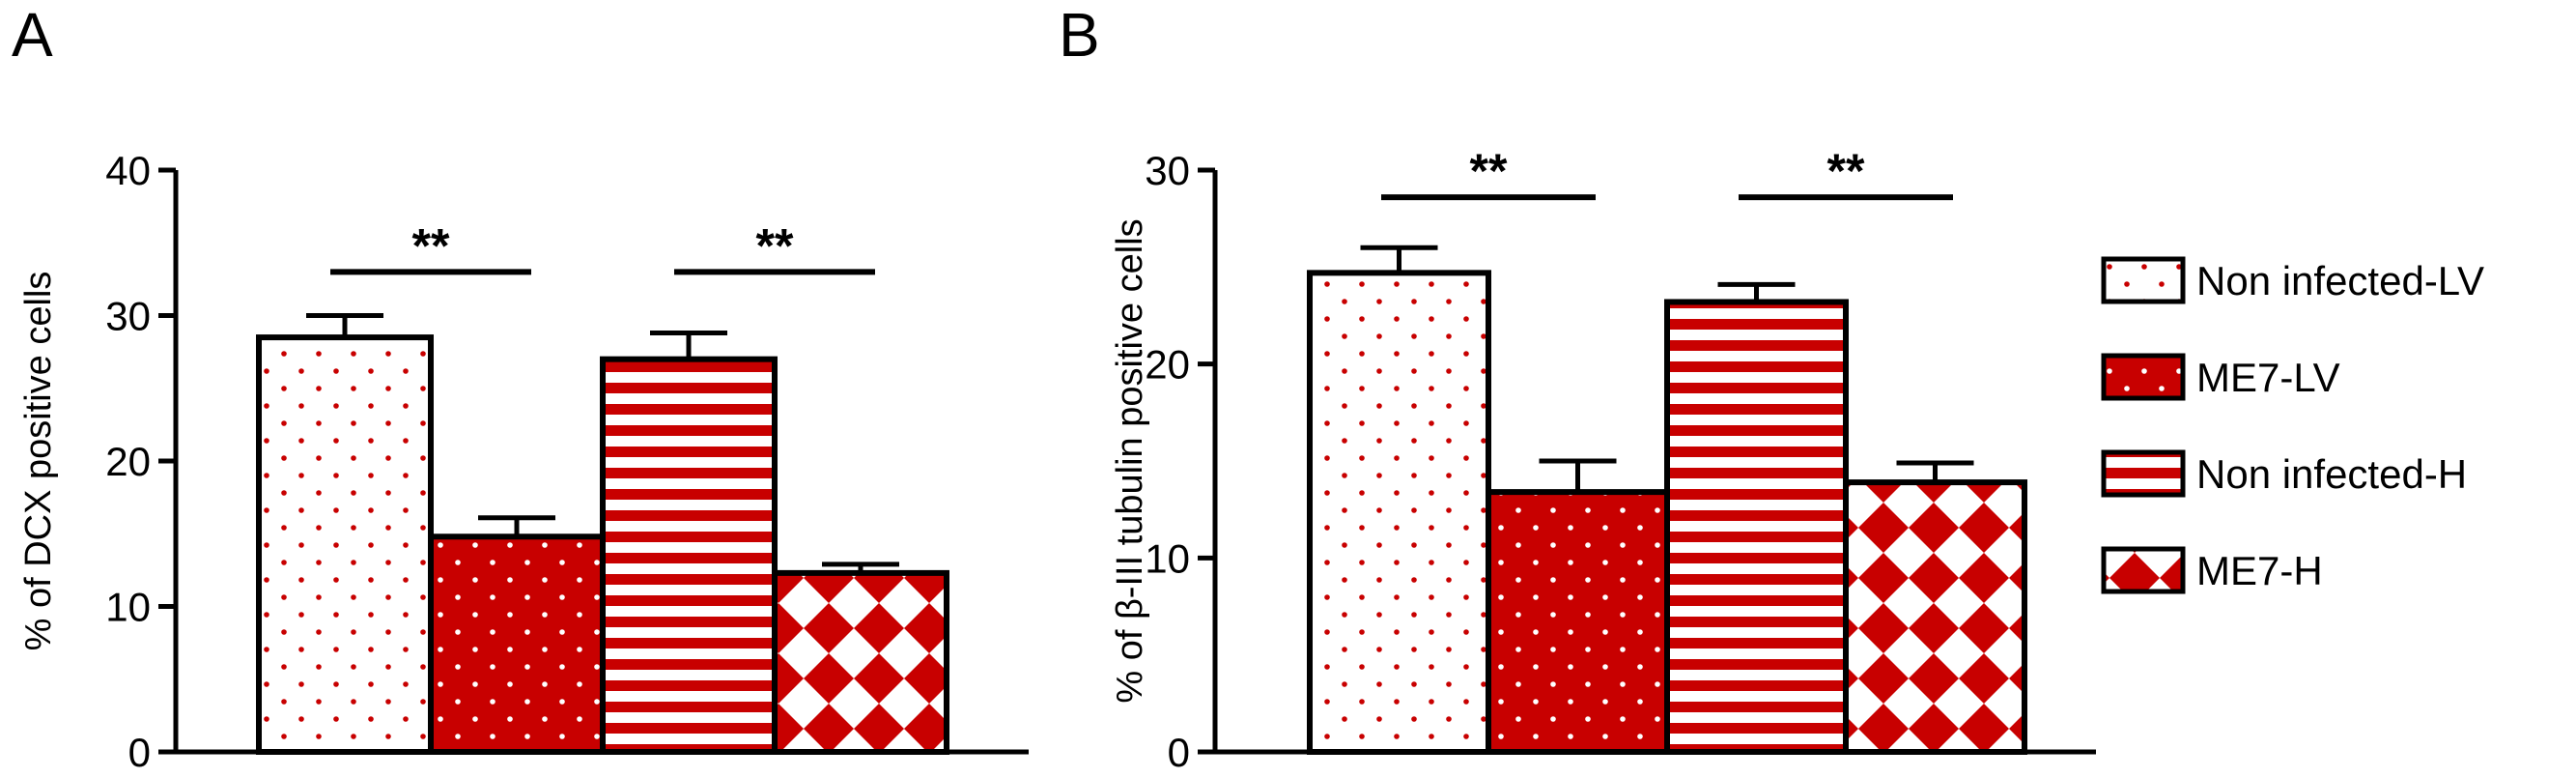 Image resolution: width=2576 pixels, height=778 pixels. Describe the element at coordinates (1130, 460) in the screenshot. I see `y-axis-label: % of β-III tubulin positive cells` at that location.